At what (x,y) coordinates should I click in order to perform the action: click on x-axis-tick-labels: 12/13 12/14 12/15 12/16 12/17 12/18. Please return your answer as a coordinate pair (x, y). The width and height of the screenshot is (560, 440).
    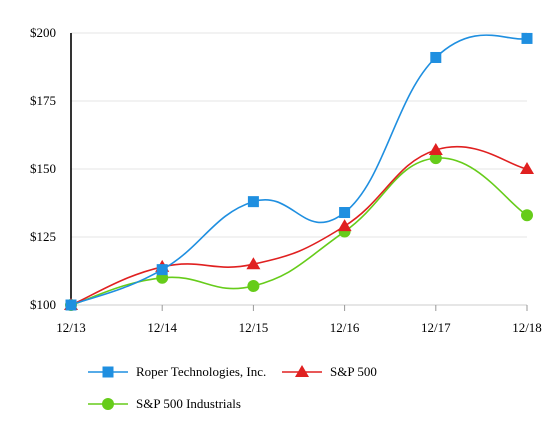
    Looking at the image, I should click on (299, 327).